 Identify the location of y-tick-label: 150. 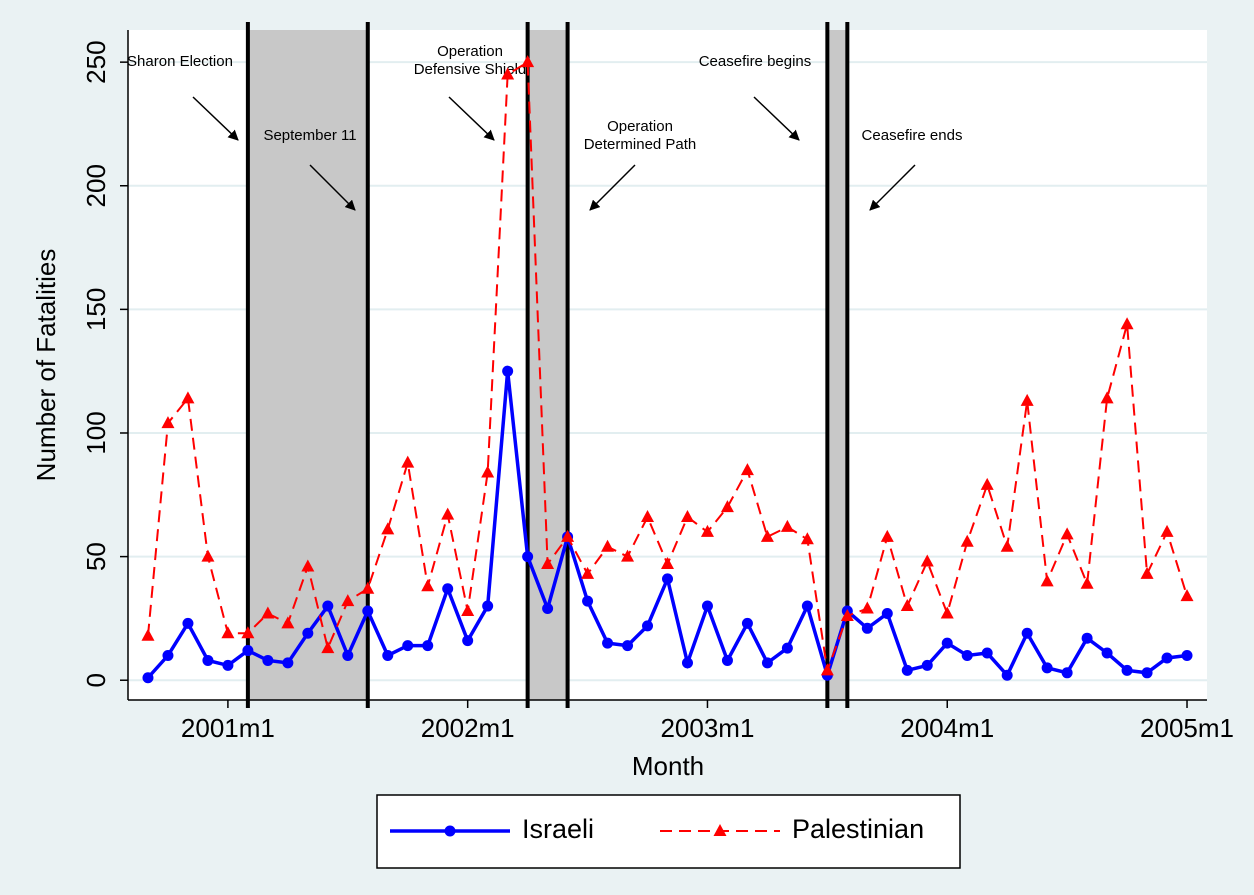
(96, 309).